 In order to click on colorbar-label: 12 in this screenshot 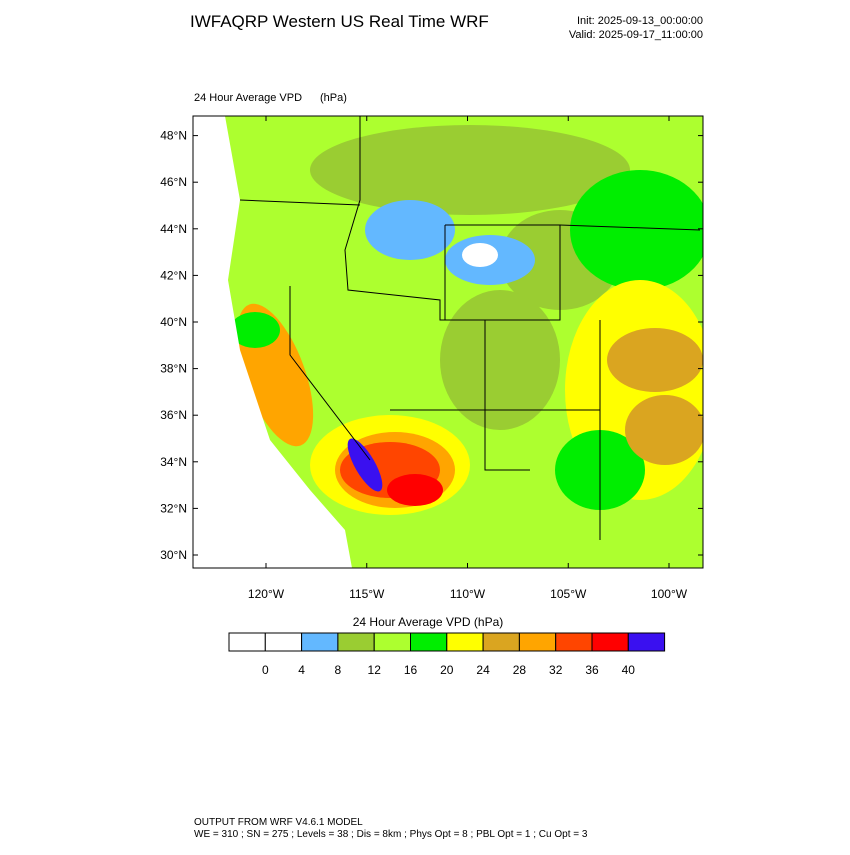, I will do `click(375, 670)`.